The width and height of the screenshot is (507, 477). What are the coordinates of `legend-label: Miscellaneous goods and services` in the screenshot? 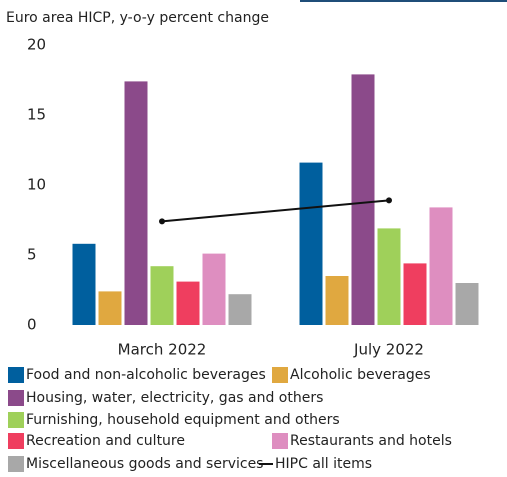 It's located at (144, 464).